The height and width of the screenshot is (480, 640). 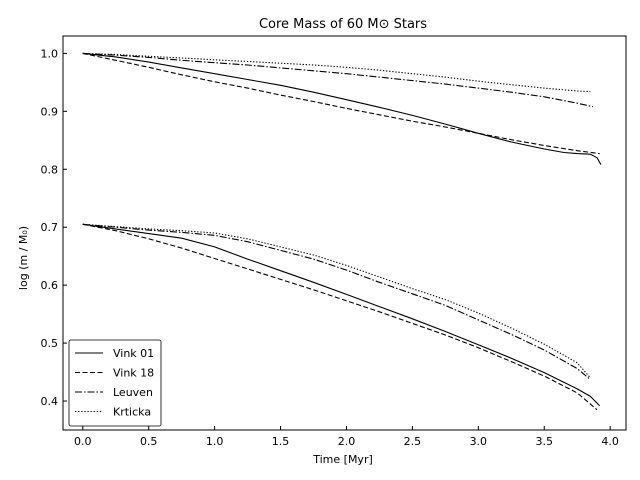 What do you see at coordinates (50, 111) in the screenshot?
I see `y-tick-label: 0.9` at bounding box center [50, 111].